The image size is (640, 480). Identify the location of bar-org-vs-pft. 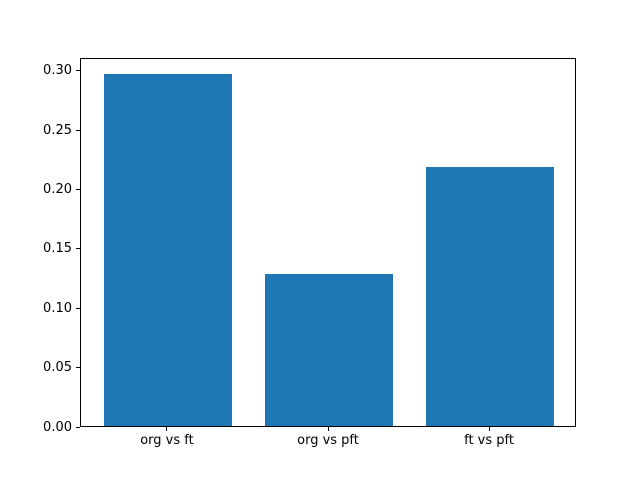
(329, 350).